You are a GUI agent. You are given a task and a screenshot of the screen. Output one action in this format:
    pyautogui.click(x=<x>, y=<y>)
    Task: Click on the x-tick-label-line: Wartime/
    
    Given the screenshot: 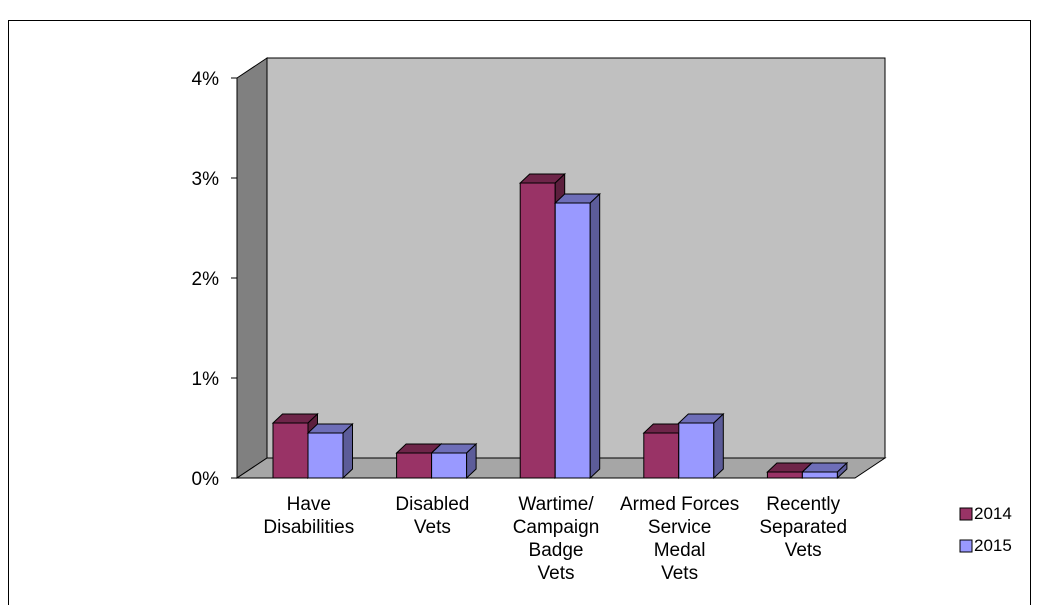 What is the action you would take?
    pyautogui.click(x=556, y=504)
    